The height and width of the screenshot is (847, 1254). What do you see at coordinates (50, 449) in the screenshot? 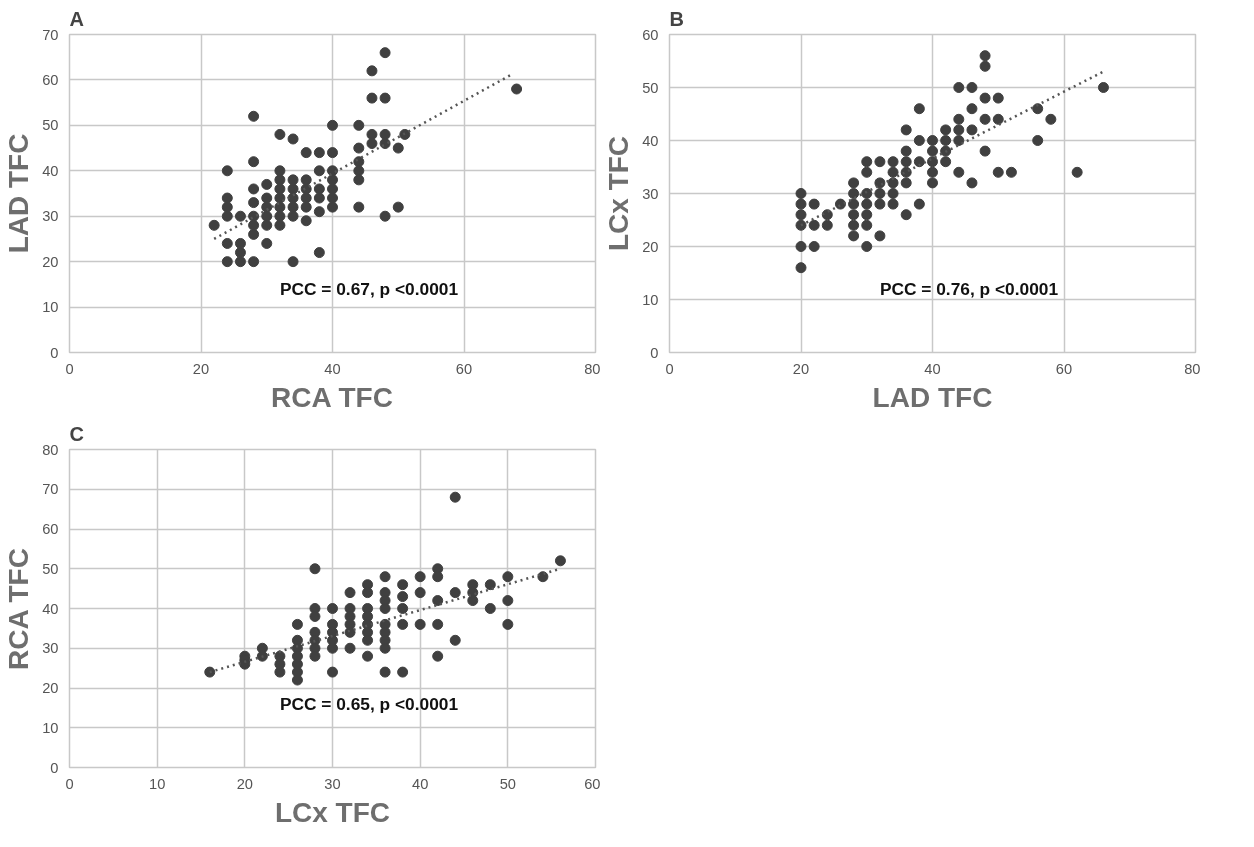
I see `y-tick-label: 80` at bounding box center [50, 449].